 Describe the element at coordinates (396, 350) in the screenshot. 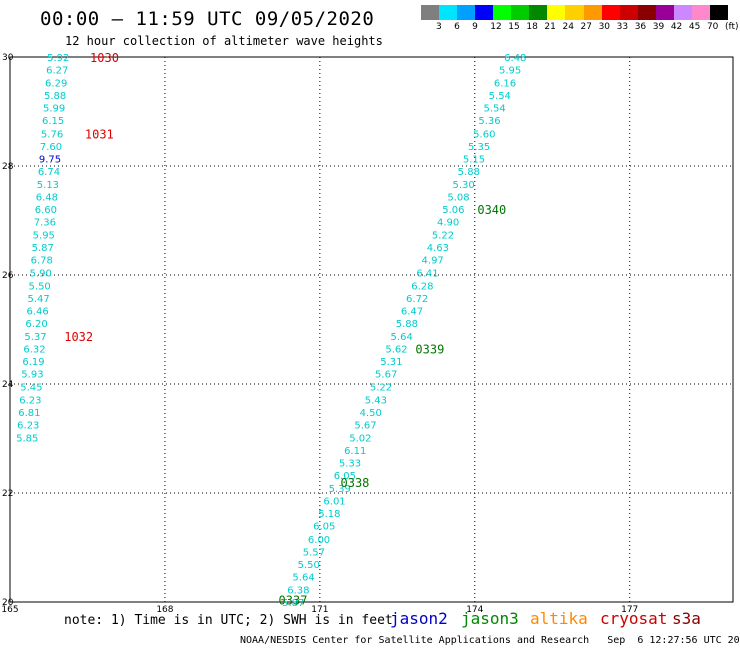

I see `data-point-label: 5.62` at that location.